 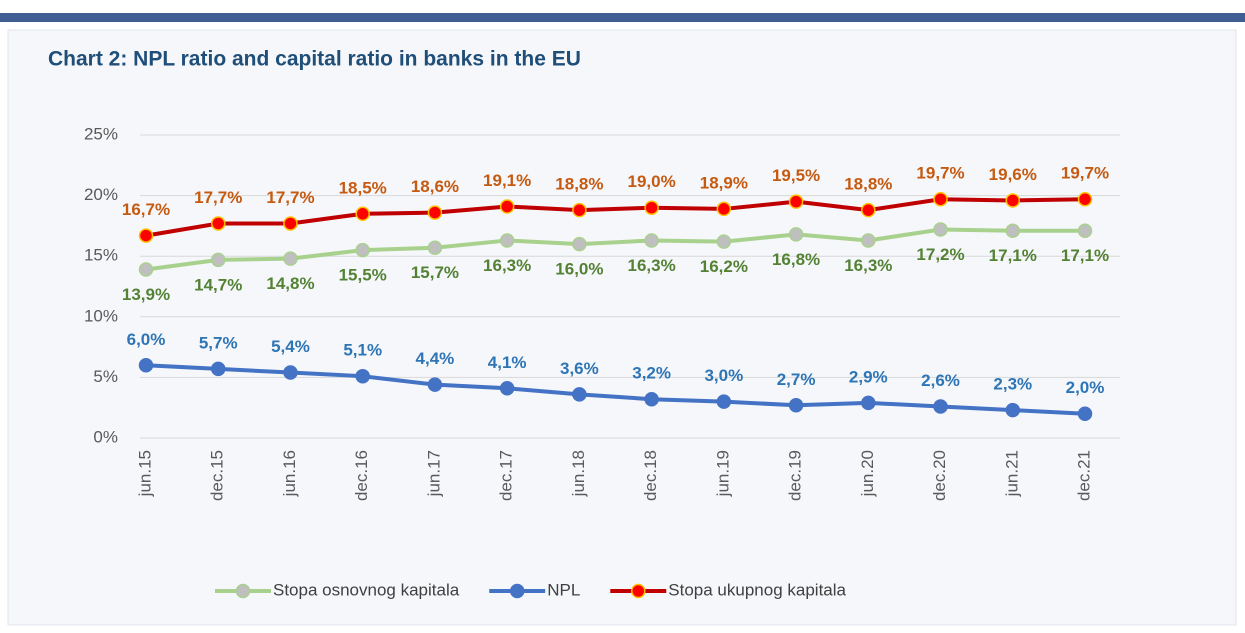 I want to click on top-bar, so click(x=622, y=17).